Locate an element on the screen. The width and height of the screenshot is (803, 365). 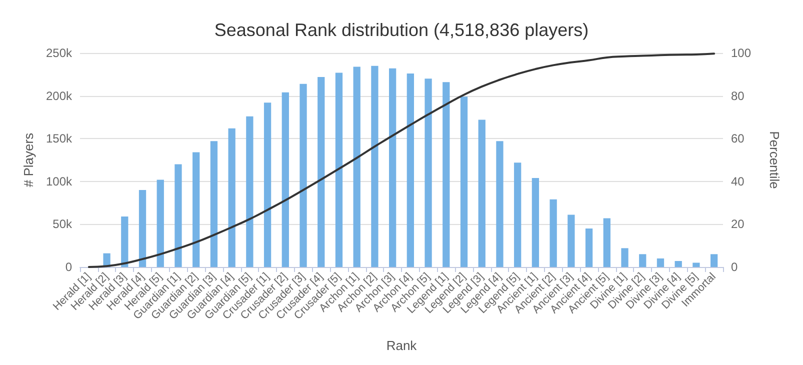
y2-tick-label: 20 is located at coordinates (738, 224).